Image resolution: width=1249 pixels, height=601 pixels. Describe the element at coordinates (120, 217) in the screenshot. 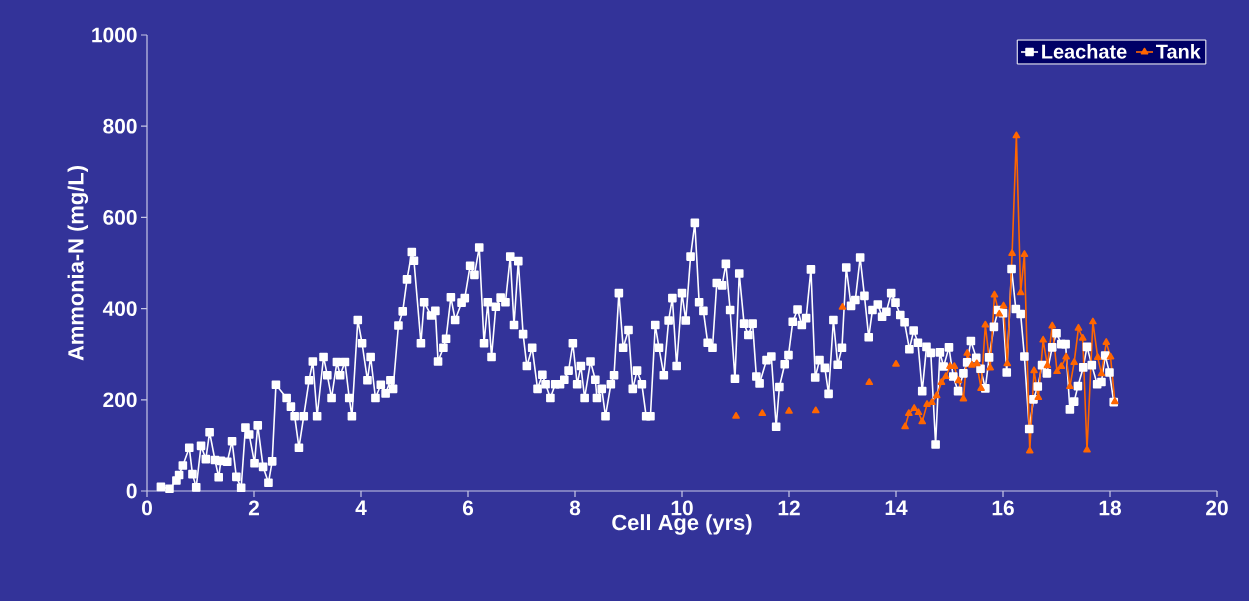

I see `y-tick-label: 600` at that location.